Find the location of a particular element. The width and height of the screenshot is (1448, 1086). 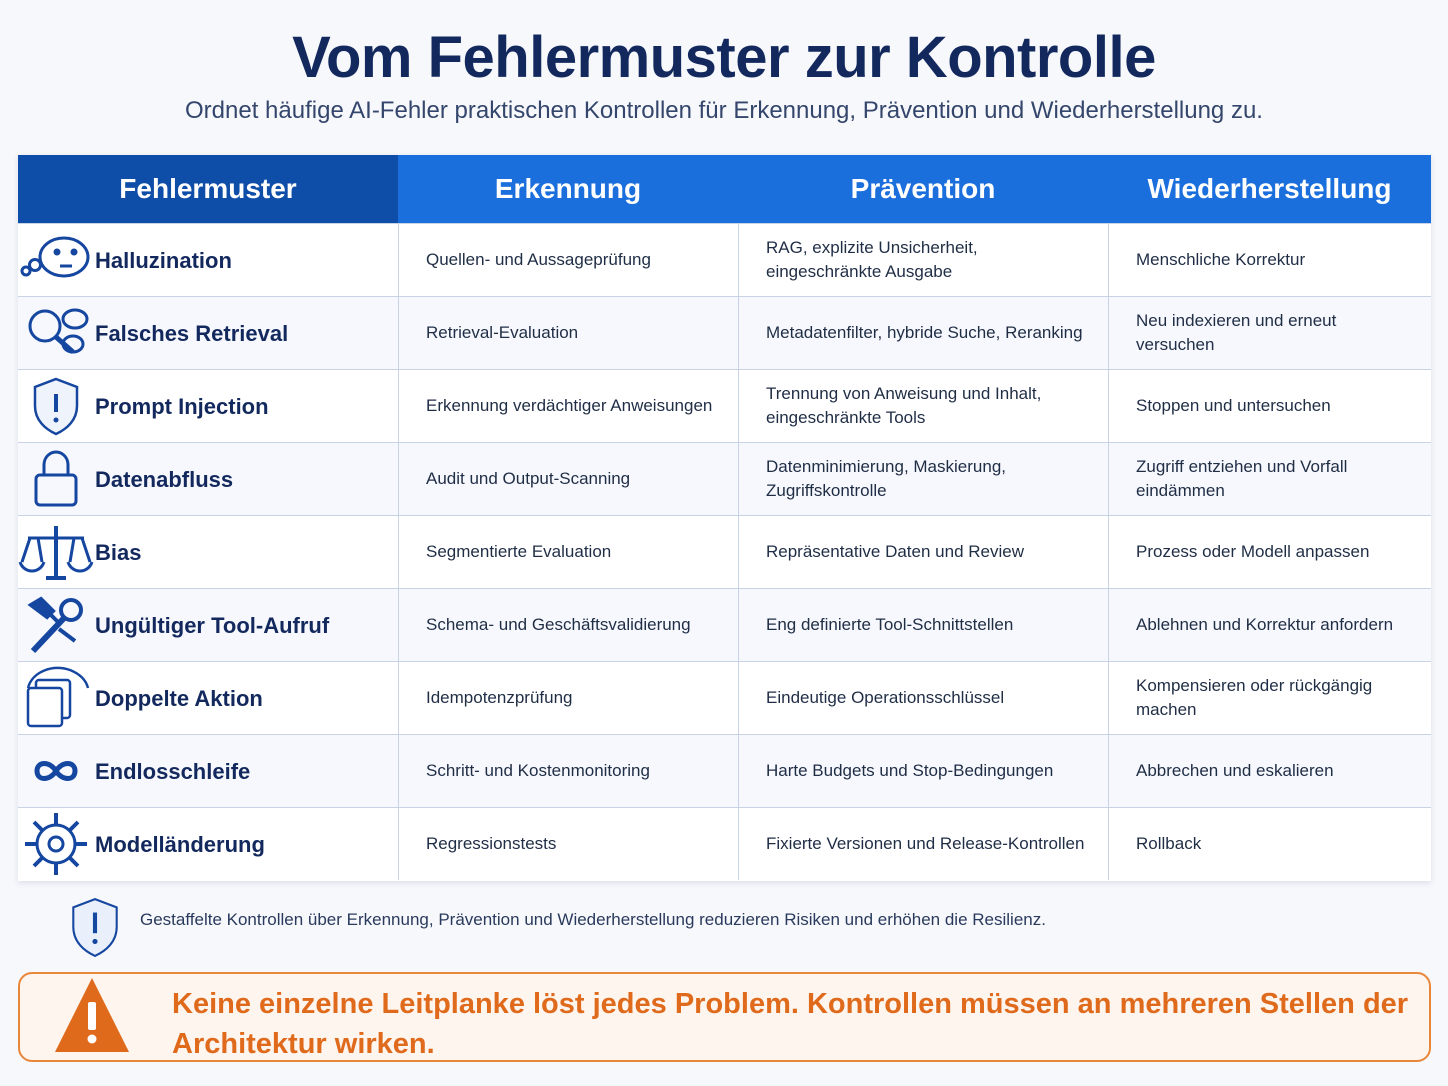

pattern-name: Ungültiger Tool-Aufruf is located at coordinates (212, 625).